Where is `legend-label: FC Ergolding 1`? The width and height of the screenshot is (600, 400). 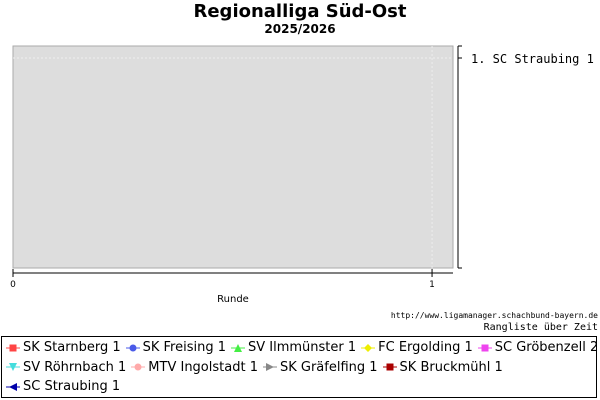
legend-label: FC Ergolding 1 is located at coordinates (425, 347).